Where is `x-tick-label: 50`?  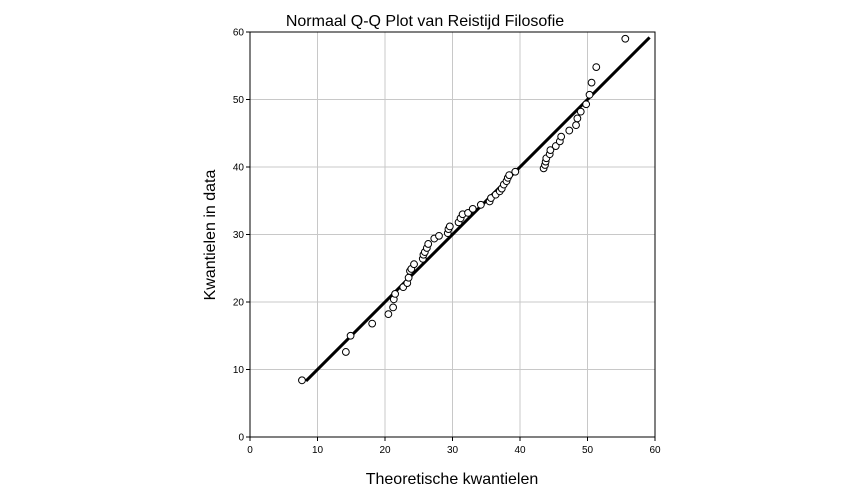 x-tick-label: 50 is located at coordinates (588, 450).